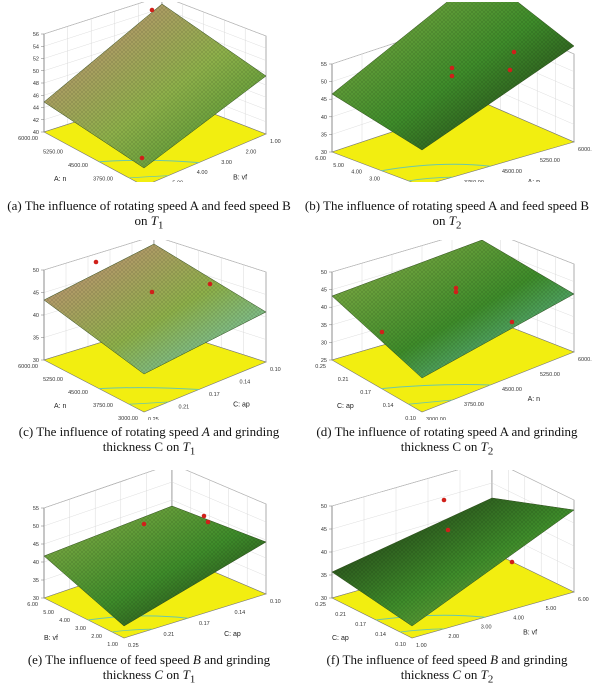 Image resolution: width=598 pixels, height=688 pixels. I want to click on right-axis-tick-label: 0.17, so click(214, 395).